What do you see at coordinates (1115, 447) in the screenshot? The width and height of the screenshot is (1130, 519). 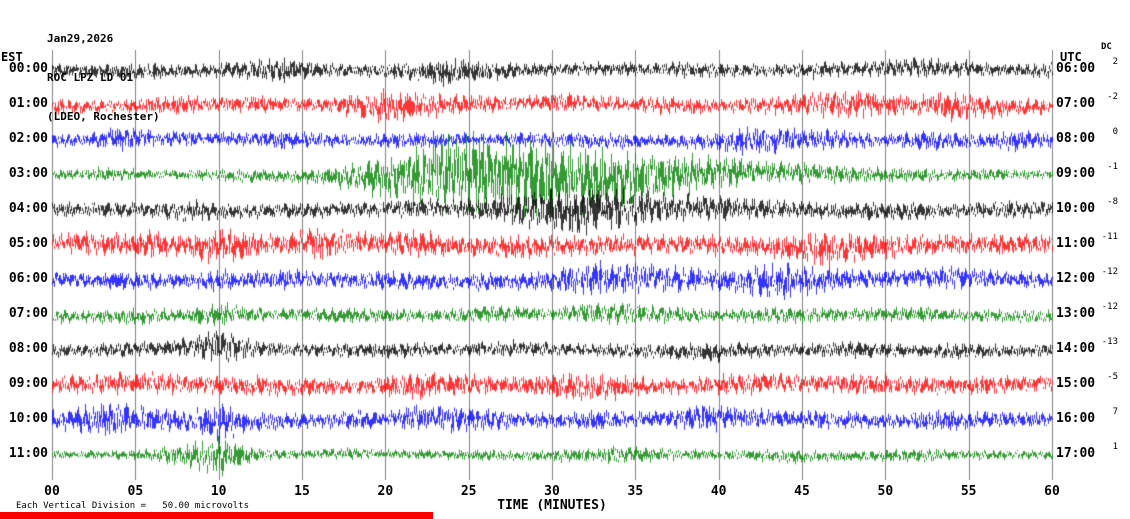 I see `dc-value: 1` at bounding box center [1115, 447].